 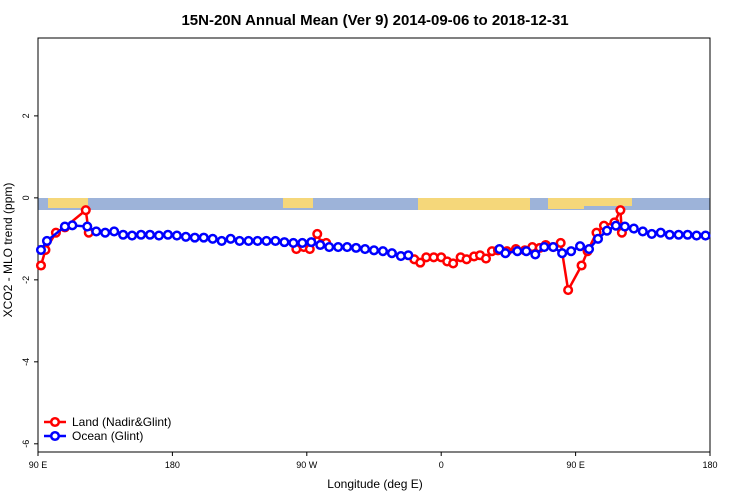 What do you see at coordinates (26, 362) in the screenshot?
I see `y-tick-label: -4` at bounding box center [26, 362].